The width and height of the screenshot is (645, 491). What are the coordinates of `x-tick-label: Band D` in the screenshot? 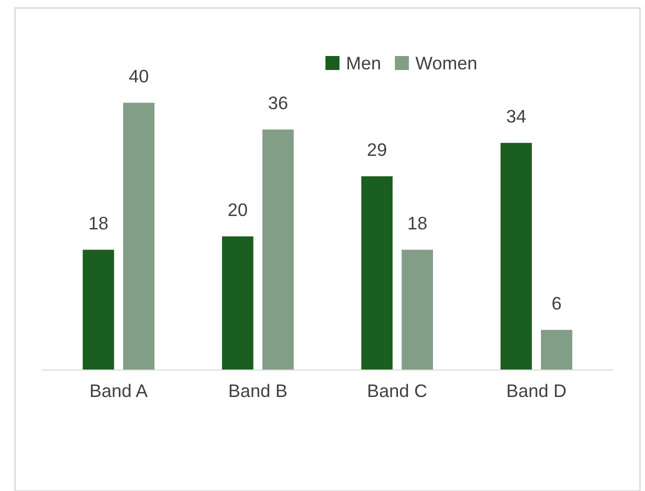 It's located at (537, 391).